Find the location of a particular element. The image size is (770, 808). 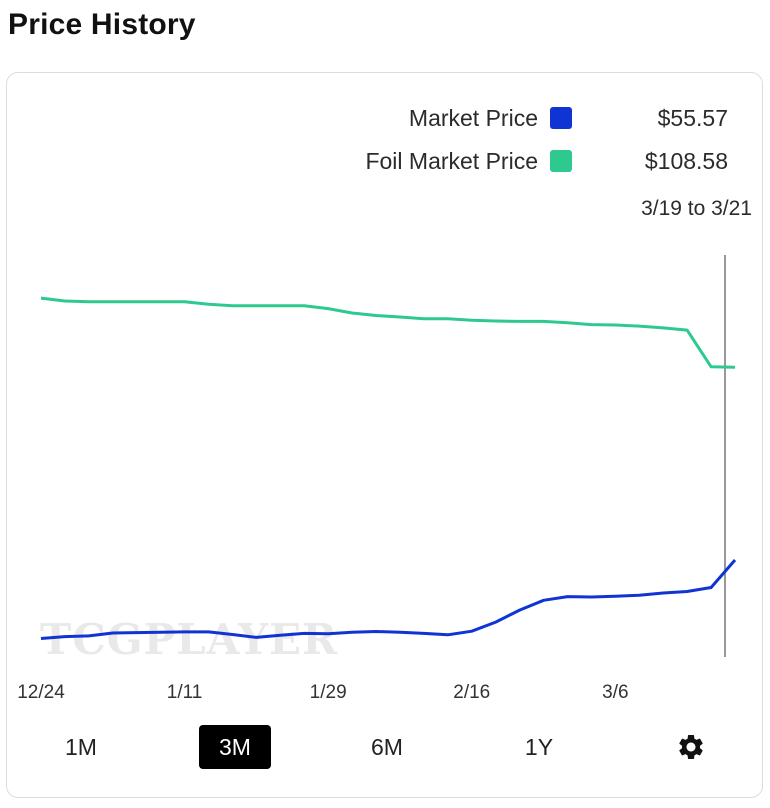

page-title: Price History is located at coordinates (102, 24).